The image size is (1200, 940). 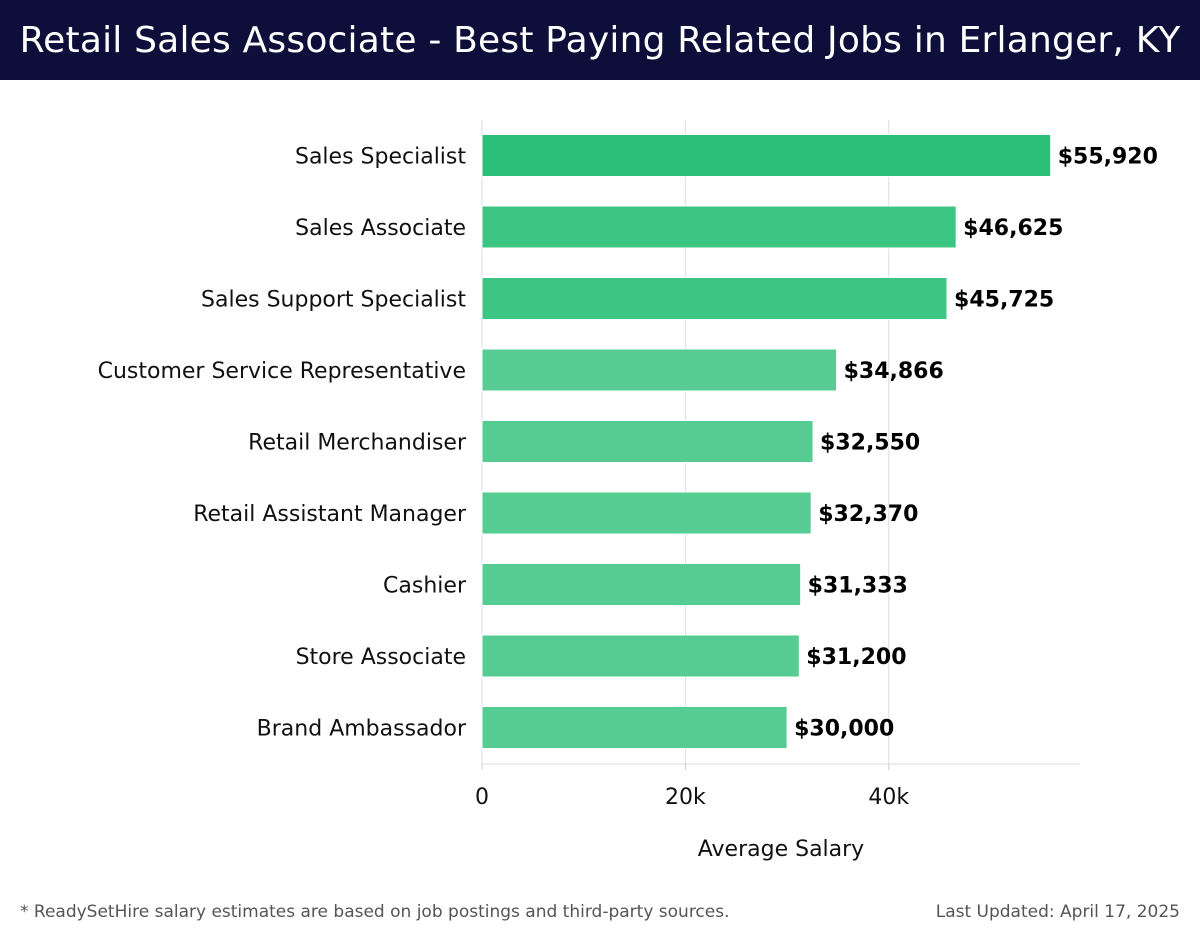 I want to click on value-label: $31,333, so click(x=858, y=586).